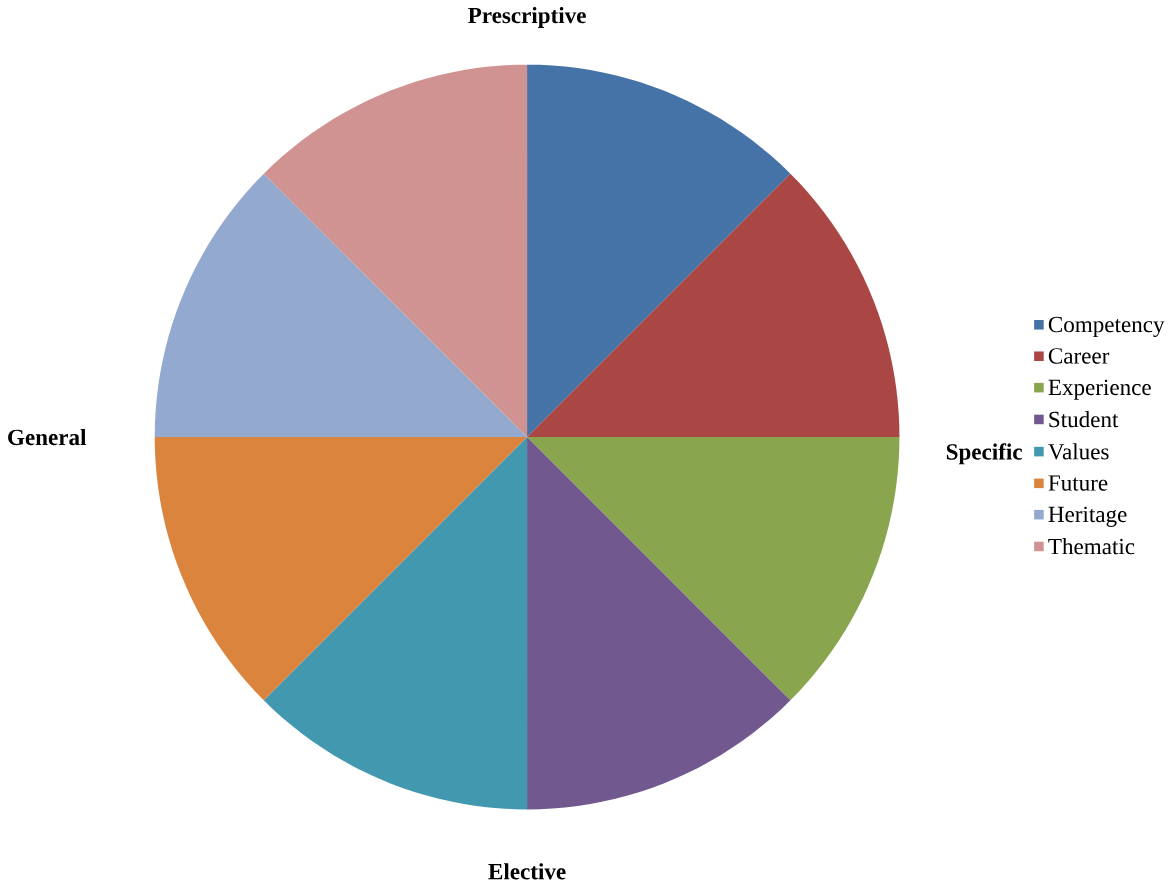 This screenshot has height=886, width=1175. Describe the element at coordinates (1087, 516) in the screenshot. I see `legend-label: Heritage` at that location.